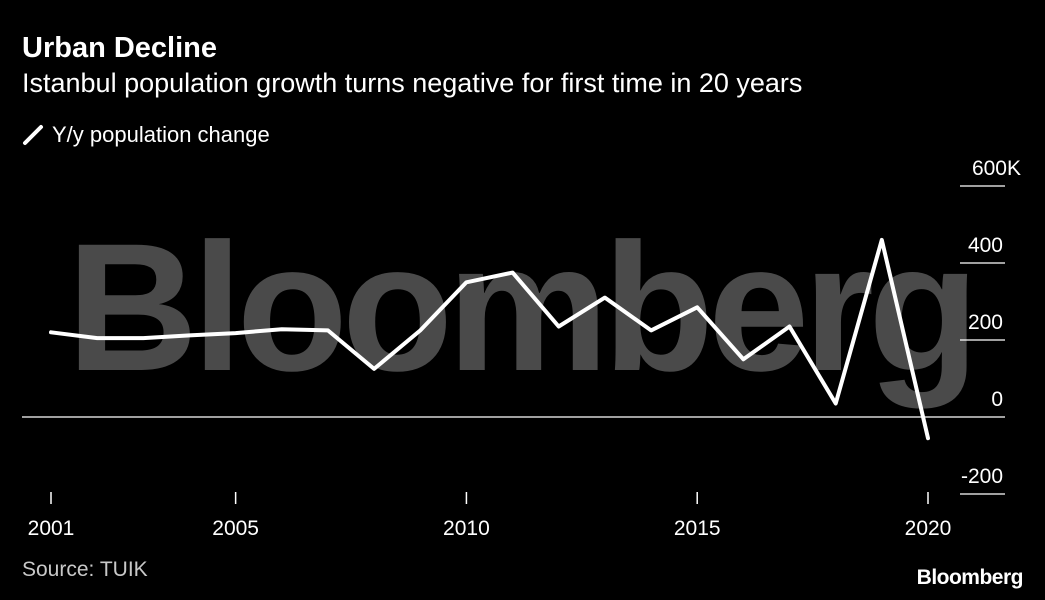 This screenshot has height=600, width=1045. I want to click on slash-line-icon, so click(33, 135).